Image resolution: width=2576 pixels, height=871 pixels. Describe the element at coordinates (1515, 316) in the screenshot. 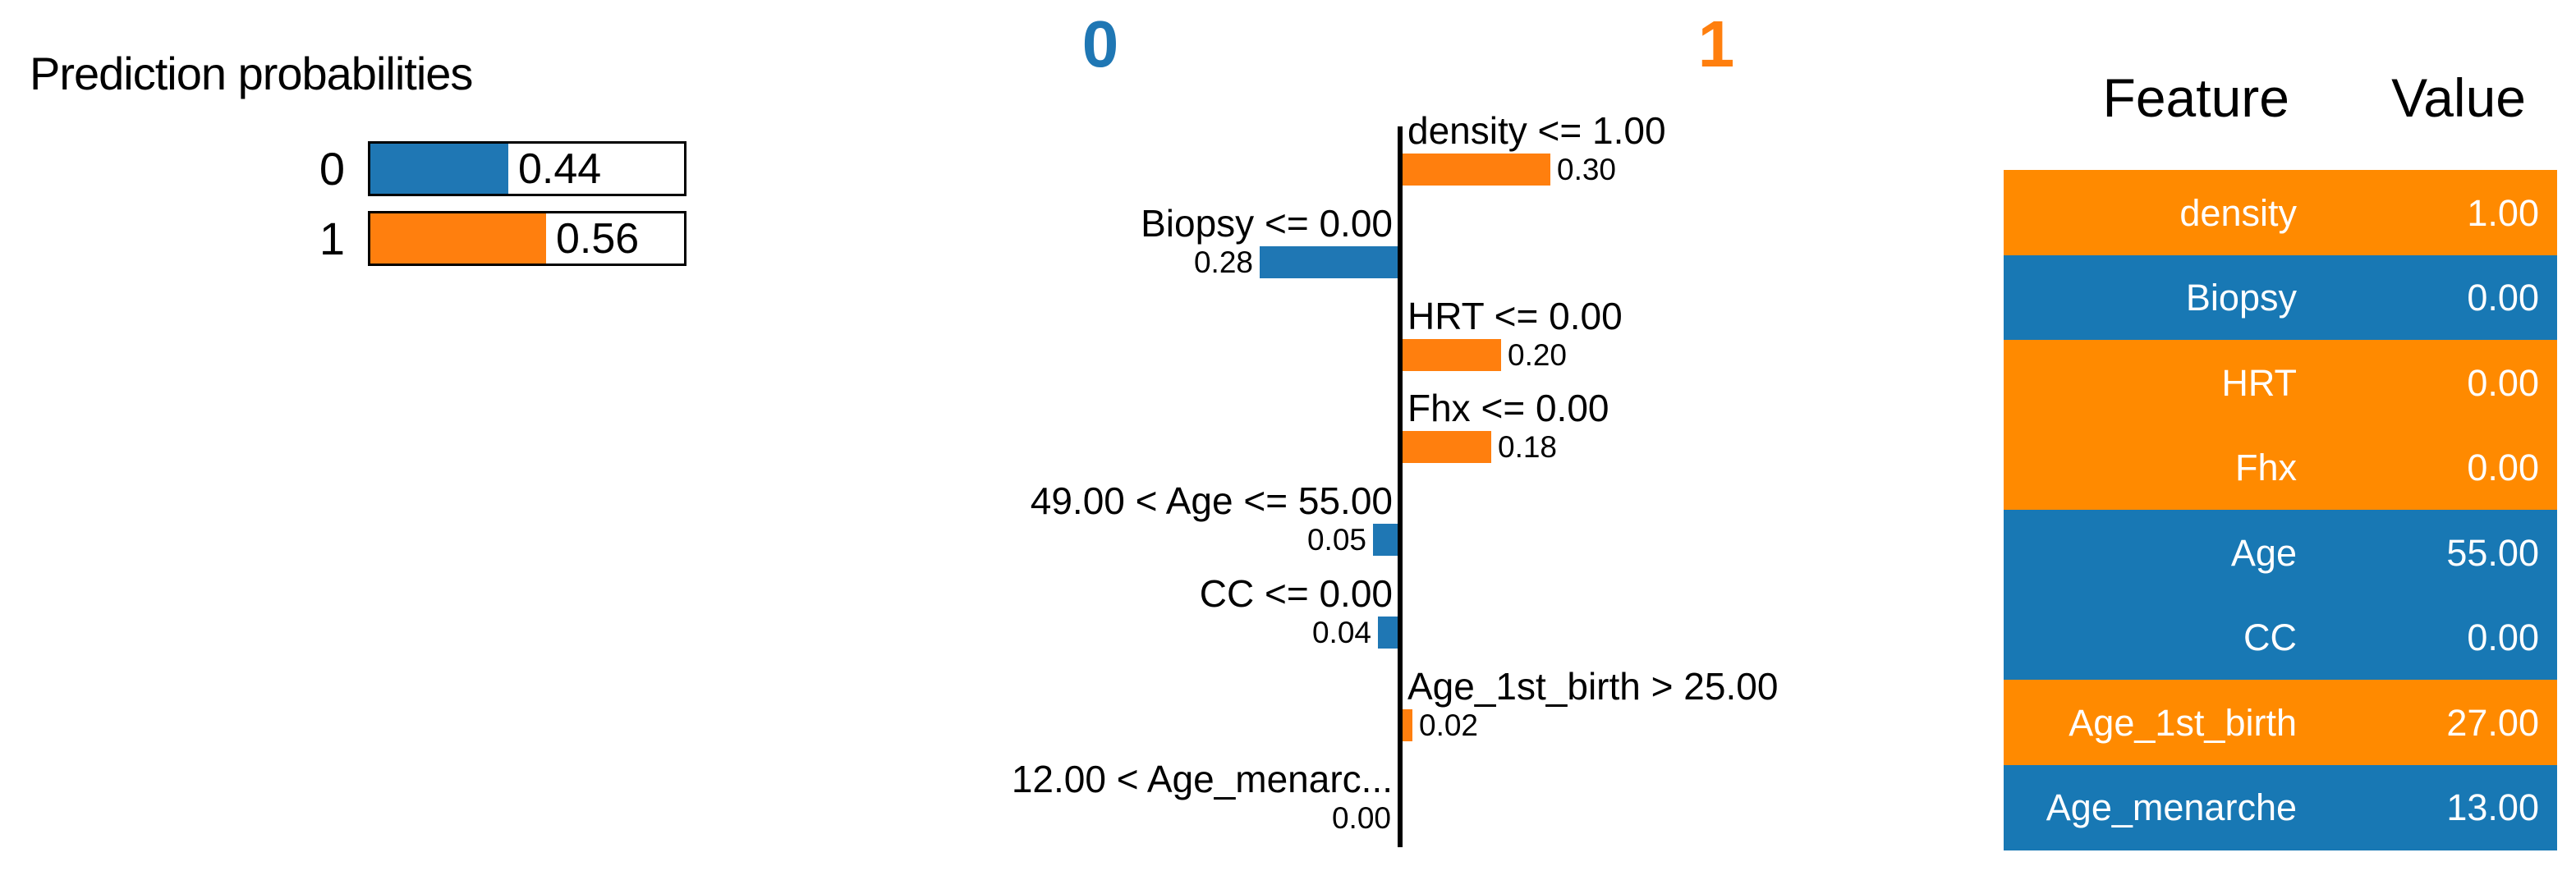

I see `contribution-label: HRT <= 0.00` at that location.